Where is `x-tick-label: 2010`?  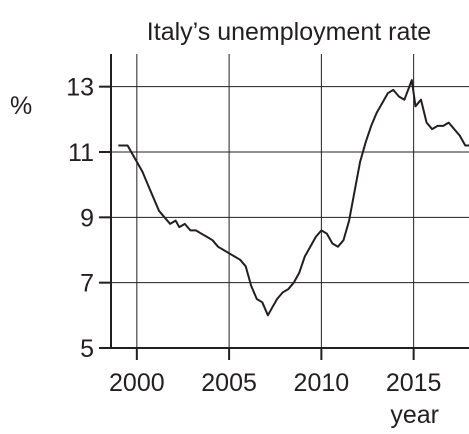
x-tick-label: 2010 is located at coordinates (322, 383).